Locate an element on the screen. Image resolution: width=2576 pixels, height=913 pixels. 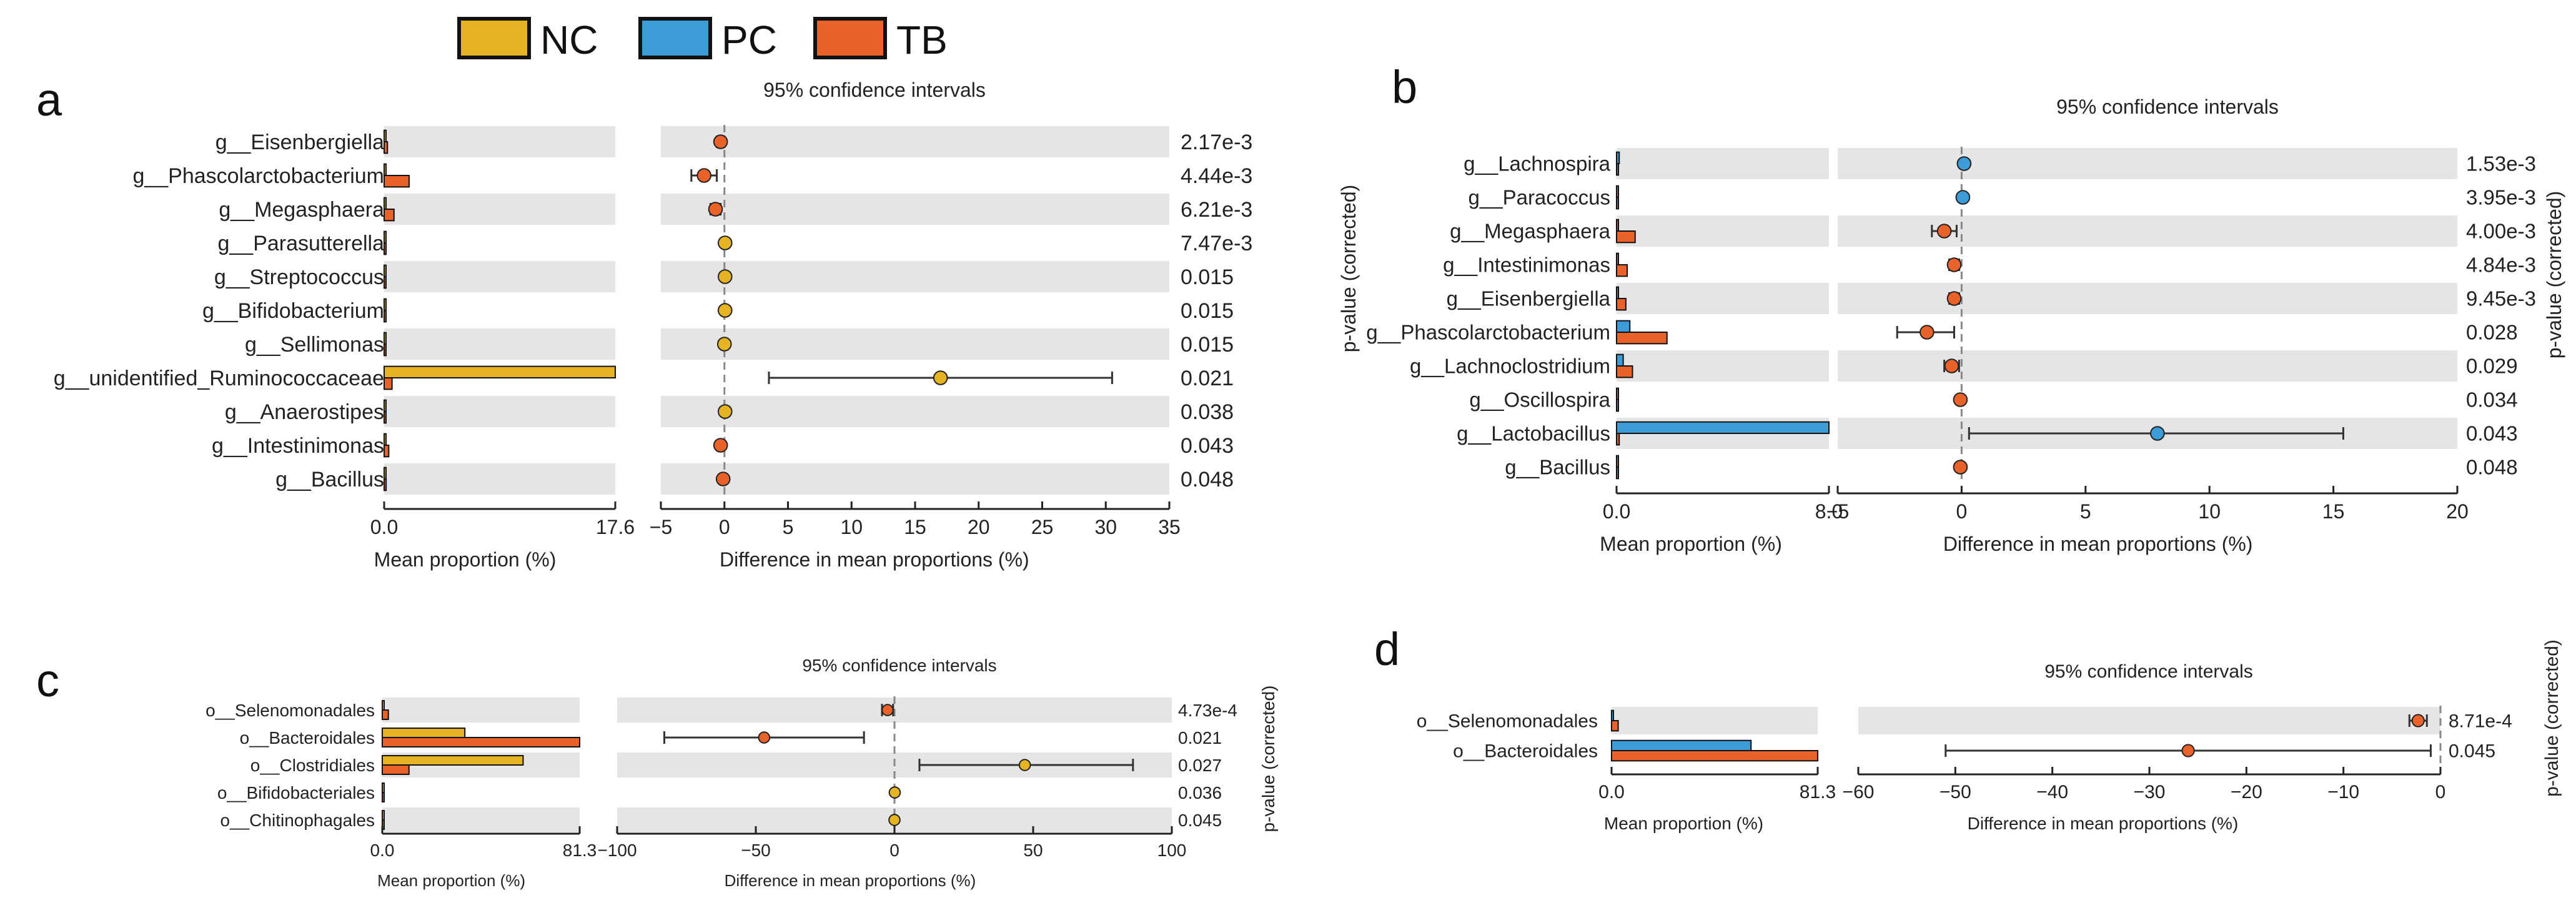
diff-tick-label: −40 is located at coordinates (2052, 792).